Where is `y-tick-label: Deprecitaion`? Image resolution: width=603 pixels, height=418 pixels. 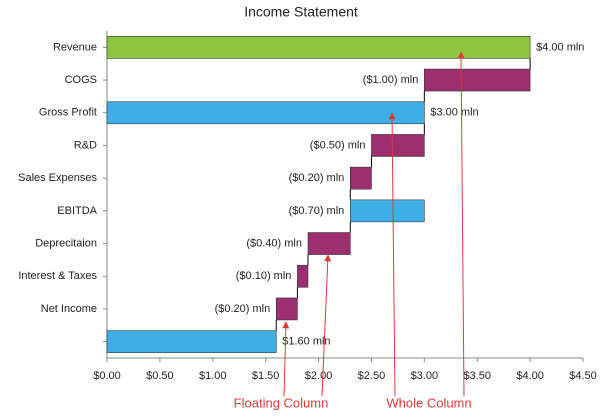 y-tick-label: Deprecitaion is located at coordinates (66, 243).